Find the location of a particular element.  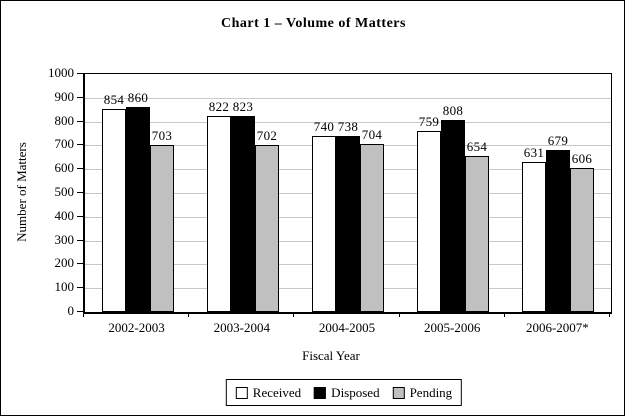

x-axis-title: Fiscal Year is located at coordinates (331, 355).